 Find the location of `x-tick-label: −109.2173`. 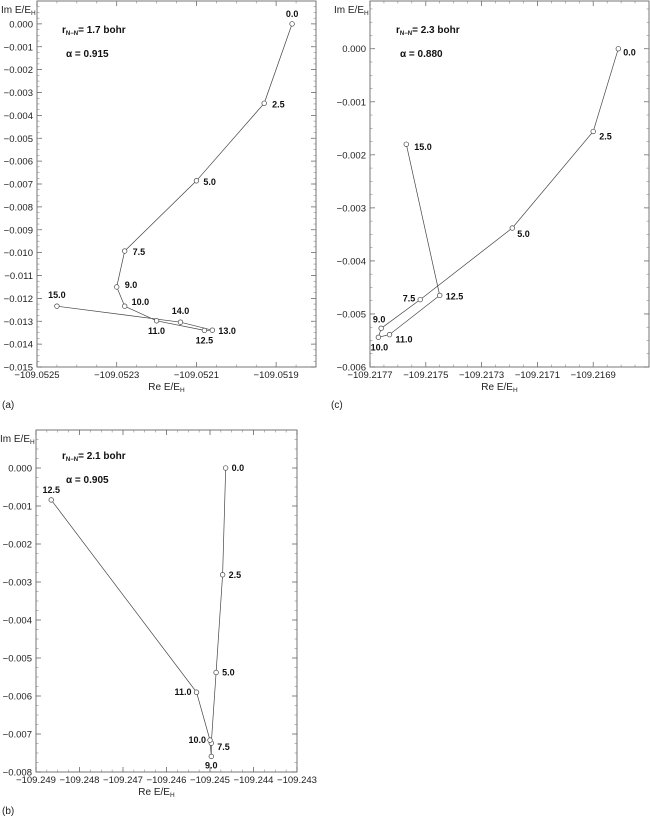

x-tick-label: −109.2173 is located at coordinates (481, 375).